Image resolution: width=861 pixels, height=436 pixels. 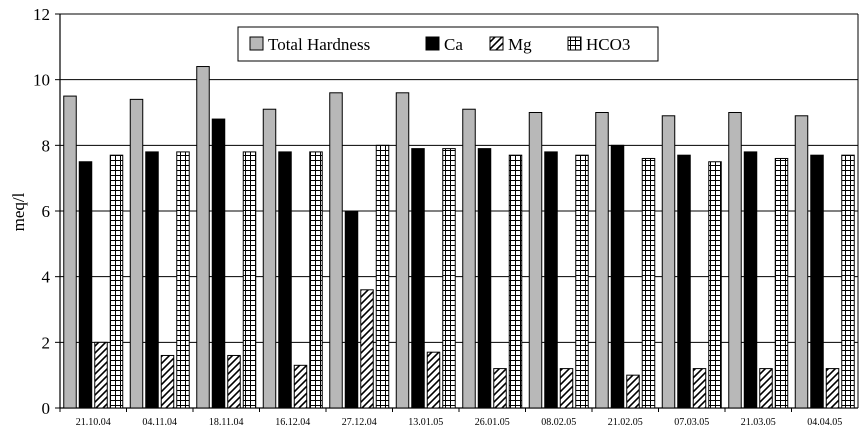 I want to click on legend-box, so click(x=448, y=44).